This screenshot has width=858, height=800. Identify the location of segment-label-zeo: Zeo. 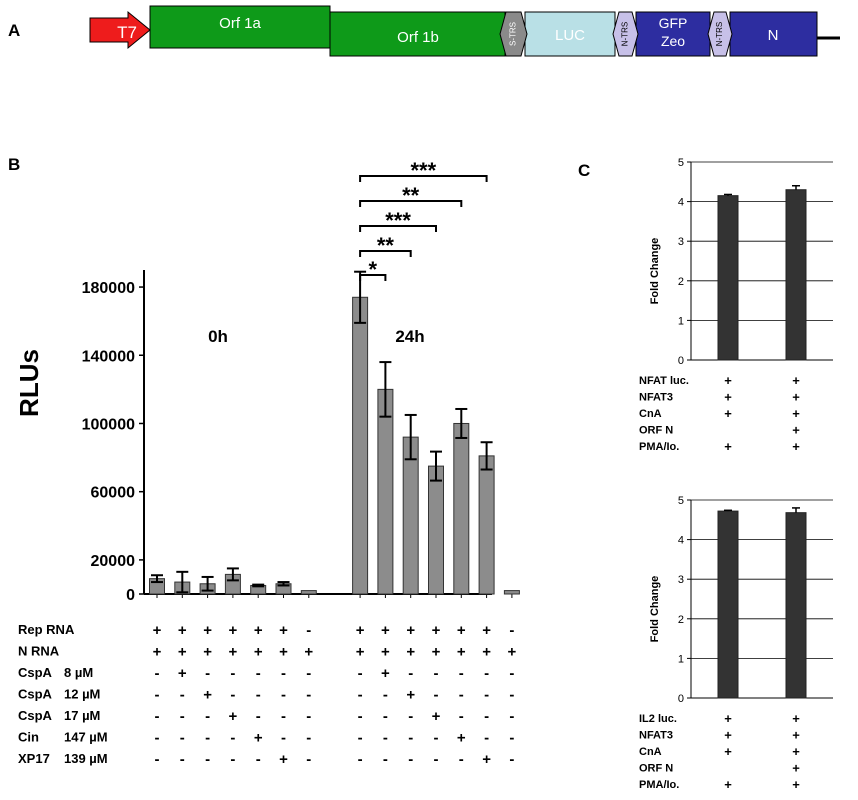
(673, 41).